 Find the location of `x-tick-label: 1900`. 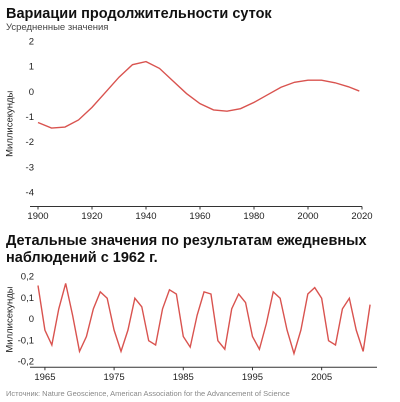

x-tick-label: 1900 is located at coordinates (37, 216).